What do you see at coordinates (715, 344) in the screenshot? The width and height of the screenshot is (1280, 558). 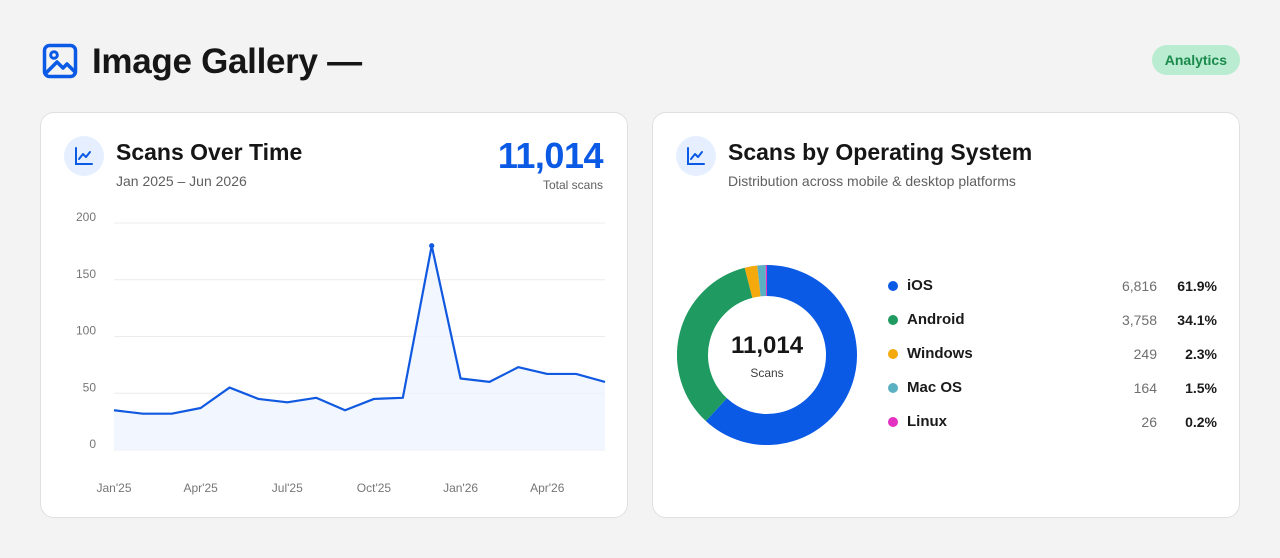 I see `donut-slice-android` at bounding box center [715, 344].